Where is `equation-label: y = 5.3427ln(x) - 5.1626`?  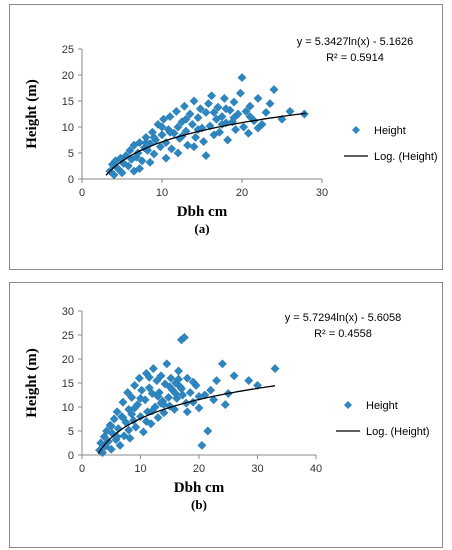
equation-label: y = 5.3427ln(x) - 5.1626 is located at coordinates (355, 42).